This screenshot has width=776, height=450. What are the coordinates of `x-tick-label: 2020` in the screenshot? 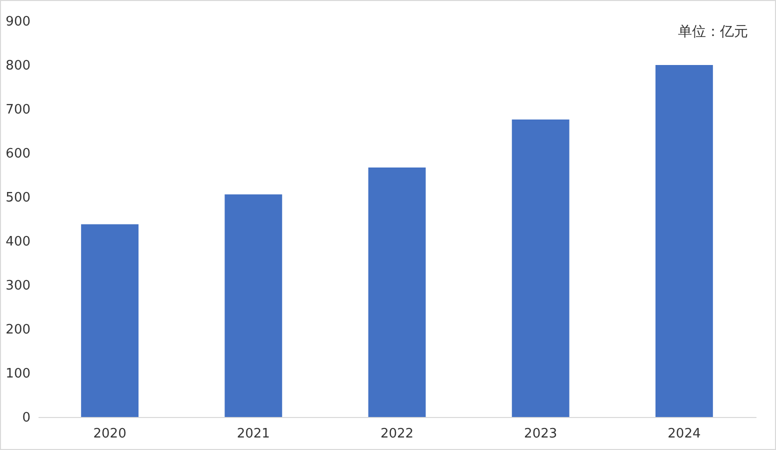 It's located at (109, 434).